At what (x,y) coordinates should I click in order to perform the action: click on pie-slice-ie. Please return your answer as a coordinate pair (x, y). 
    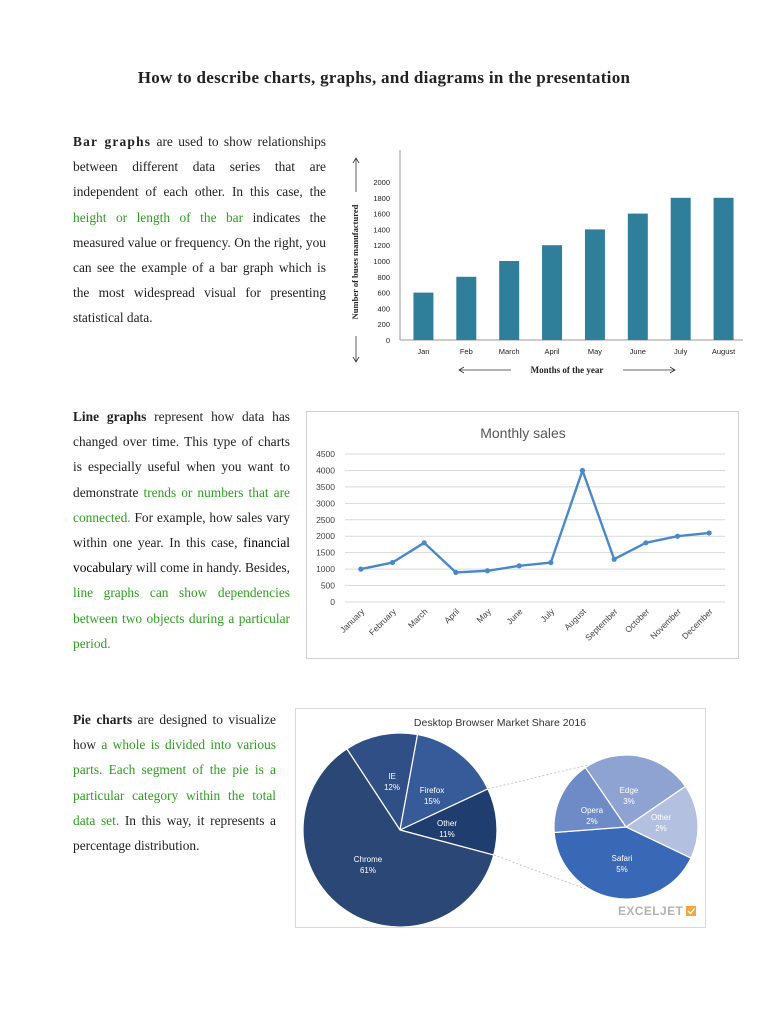
    Looking at the image, I should click on (382, 782).